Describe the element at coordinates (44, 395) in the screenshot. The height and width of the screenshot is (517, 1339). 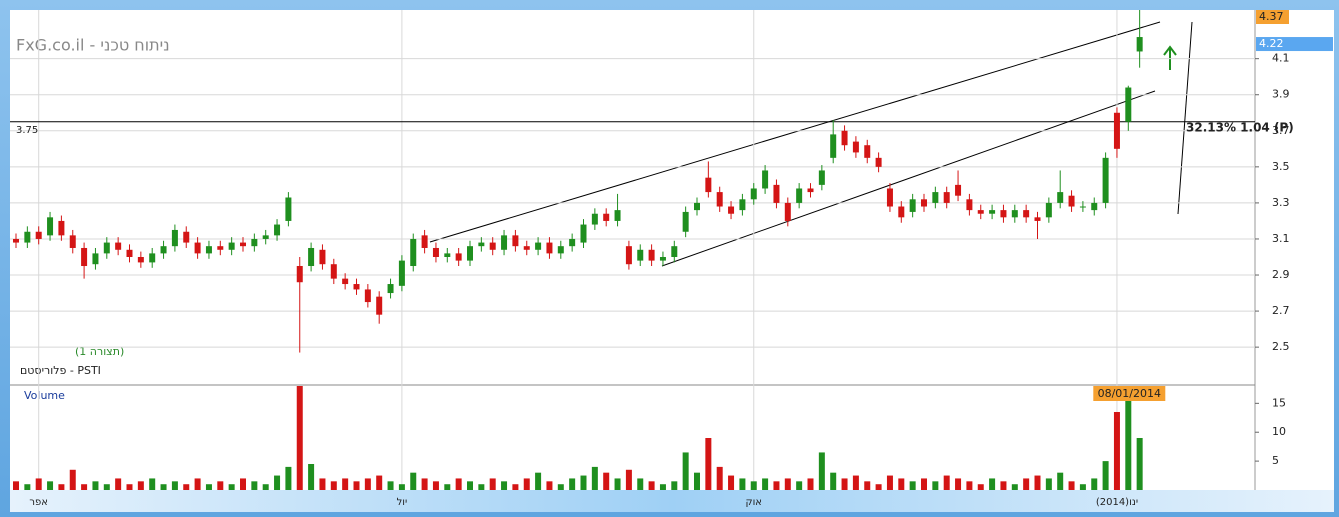
I see `volume-label: Volume` at that location.